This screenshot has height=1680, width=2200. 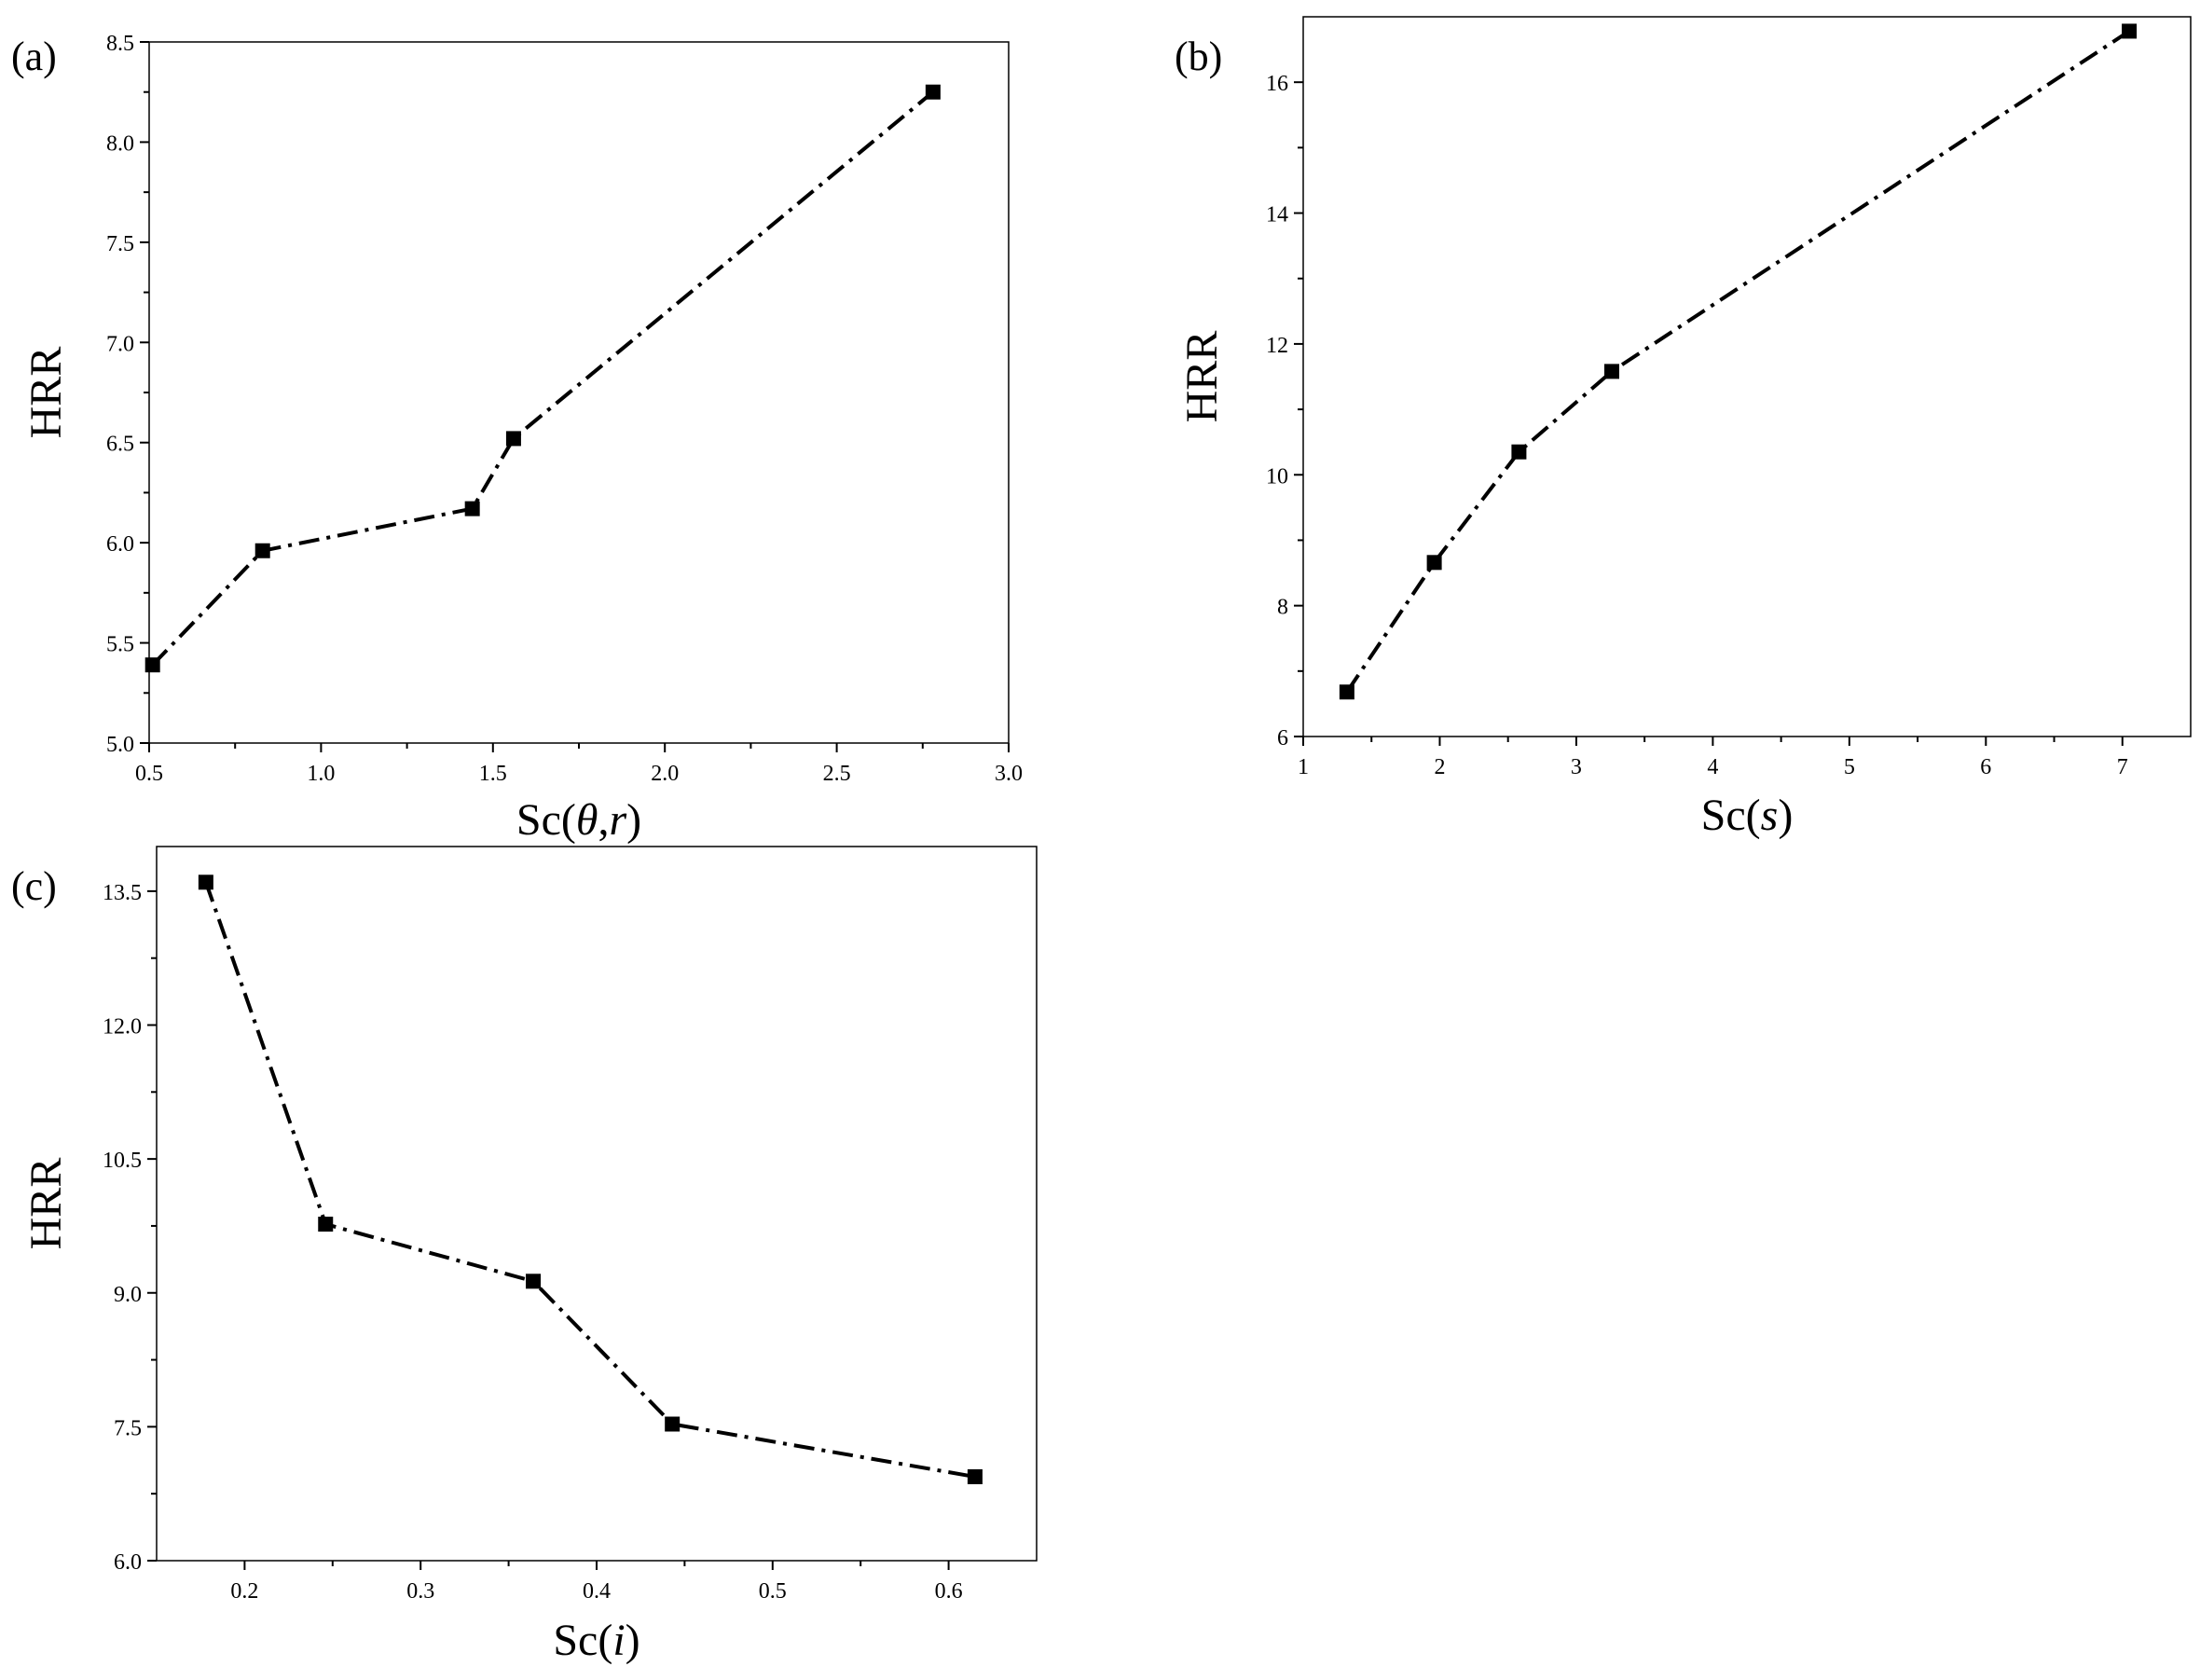 I want to click on x-tick-label: 3.0, so click(x=1009, y=774).